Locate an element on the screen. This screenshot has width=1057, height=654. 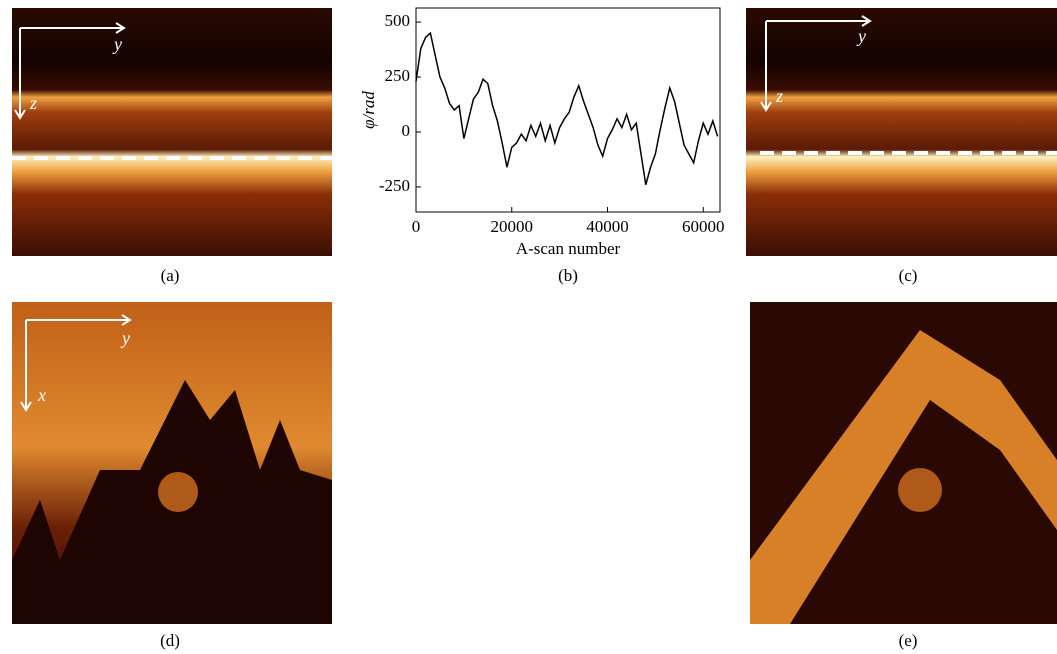
panel-label: (e) is located at coordinates (908, 640).